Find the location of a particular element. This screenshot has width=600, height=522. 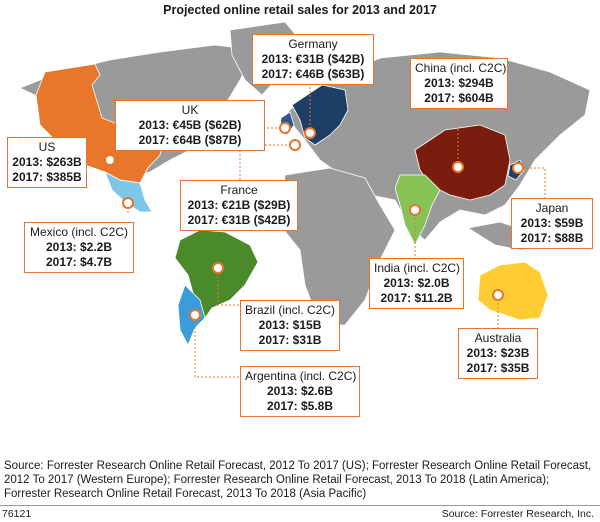

marker-us is located at coordinates (110, 160).